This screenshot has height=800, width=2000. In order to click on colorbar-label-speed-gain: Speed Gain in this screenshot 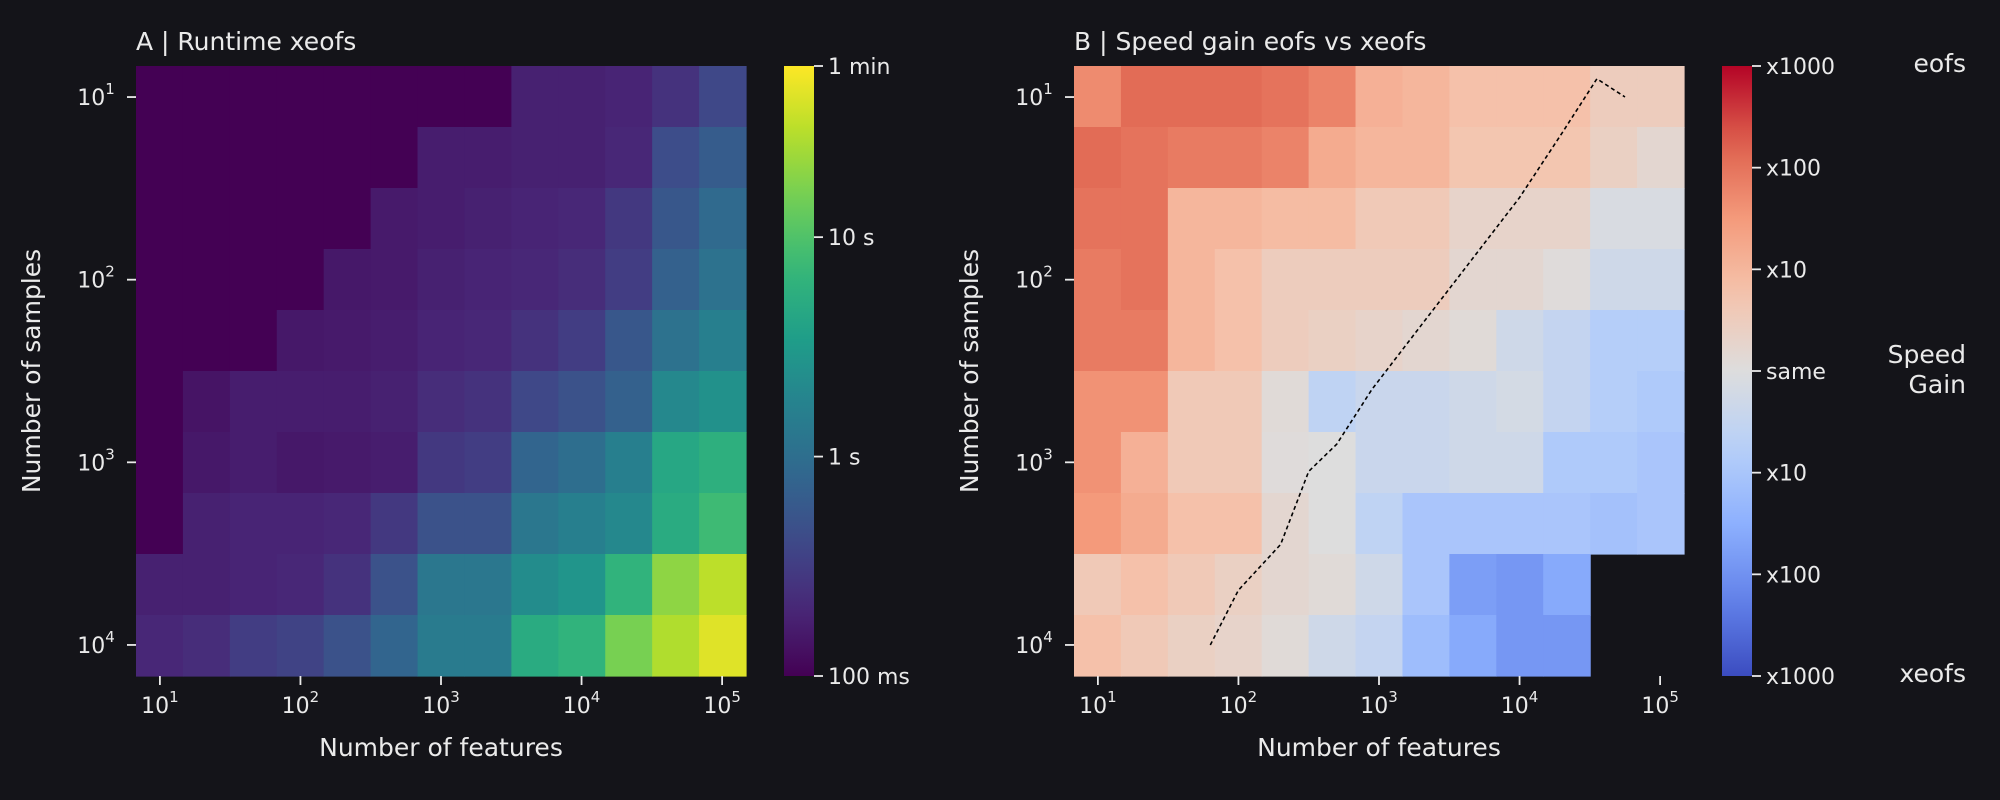, I will do `click(1927, 369)`.